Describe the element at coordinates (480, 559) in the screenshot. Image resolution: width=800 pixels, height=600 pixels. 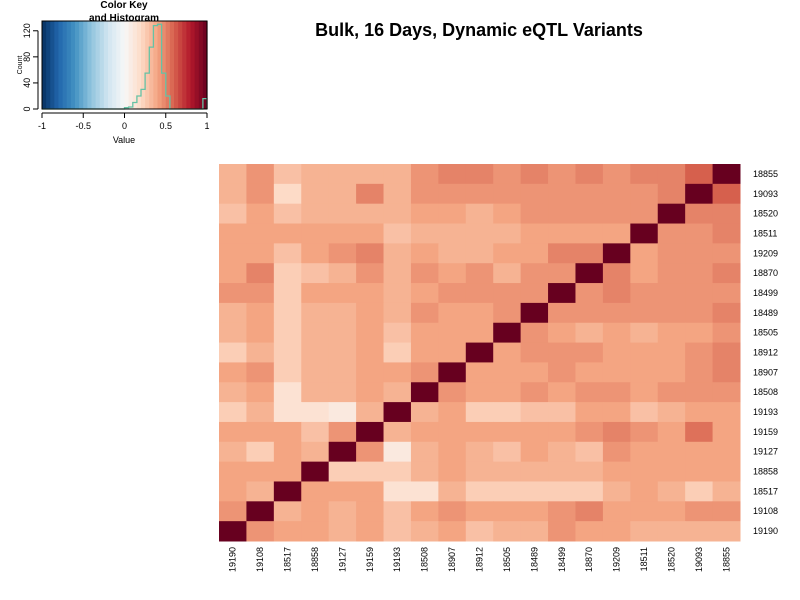
I see `col-label: 18912` at that location.